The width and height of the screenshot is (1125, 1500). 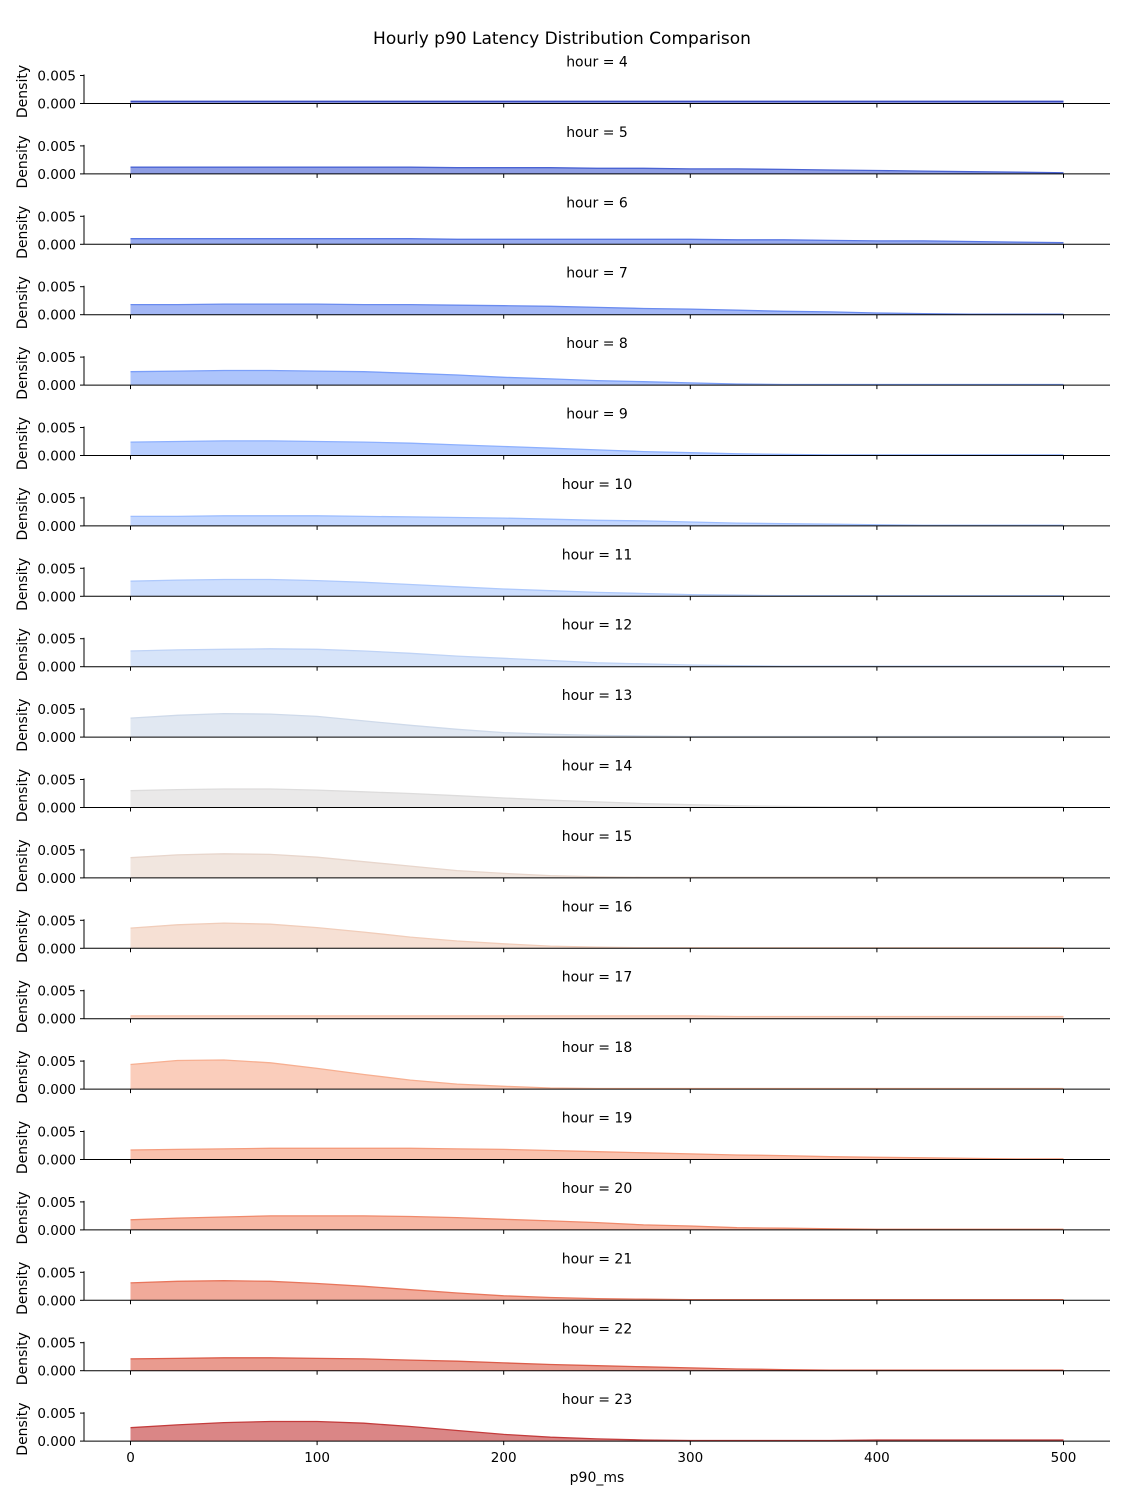 I want to click on x-axis: 0 100 200 300 400 500, so click(x=601, y=1458).